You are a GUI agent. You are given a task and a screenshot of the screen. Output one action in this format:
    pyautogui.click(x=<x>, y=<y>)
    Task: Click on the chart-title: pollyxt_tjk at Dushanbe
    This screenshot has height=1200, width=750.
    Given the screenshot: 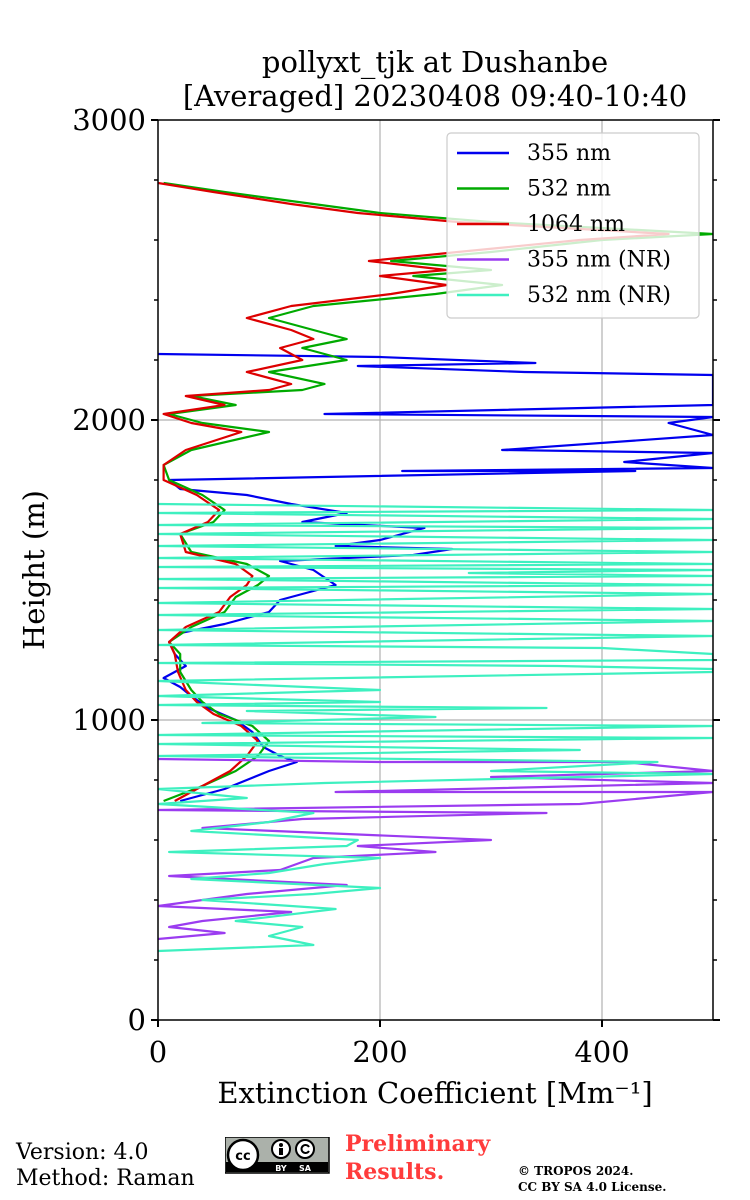 What is the action you would take?
    pyautogui.click(x=435, y=62)
    